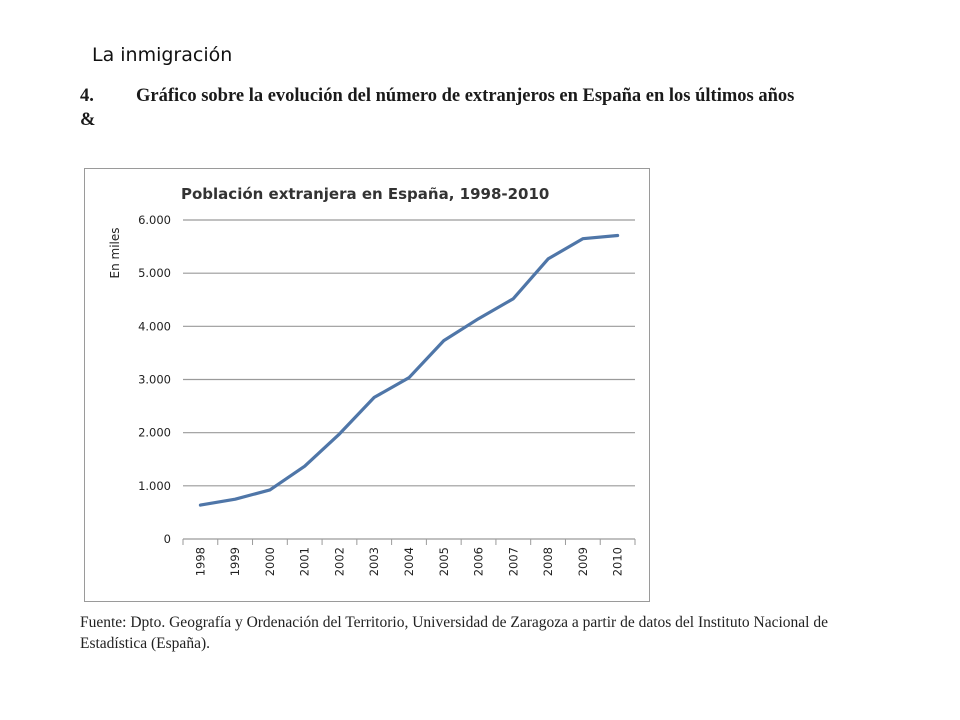 This screenshot has height=720, width=960. I want to click on x-tick-label: 2003, so click(374, 561).